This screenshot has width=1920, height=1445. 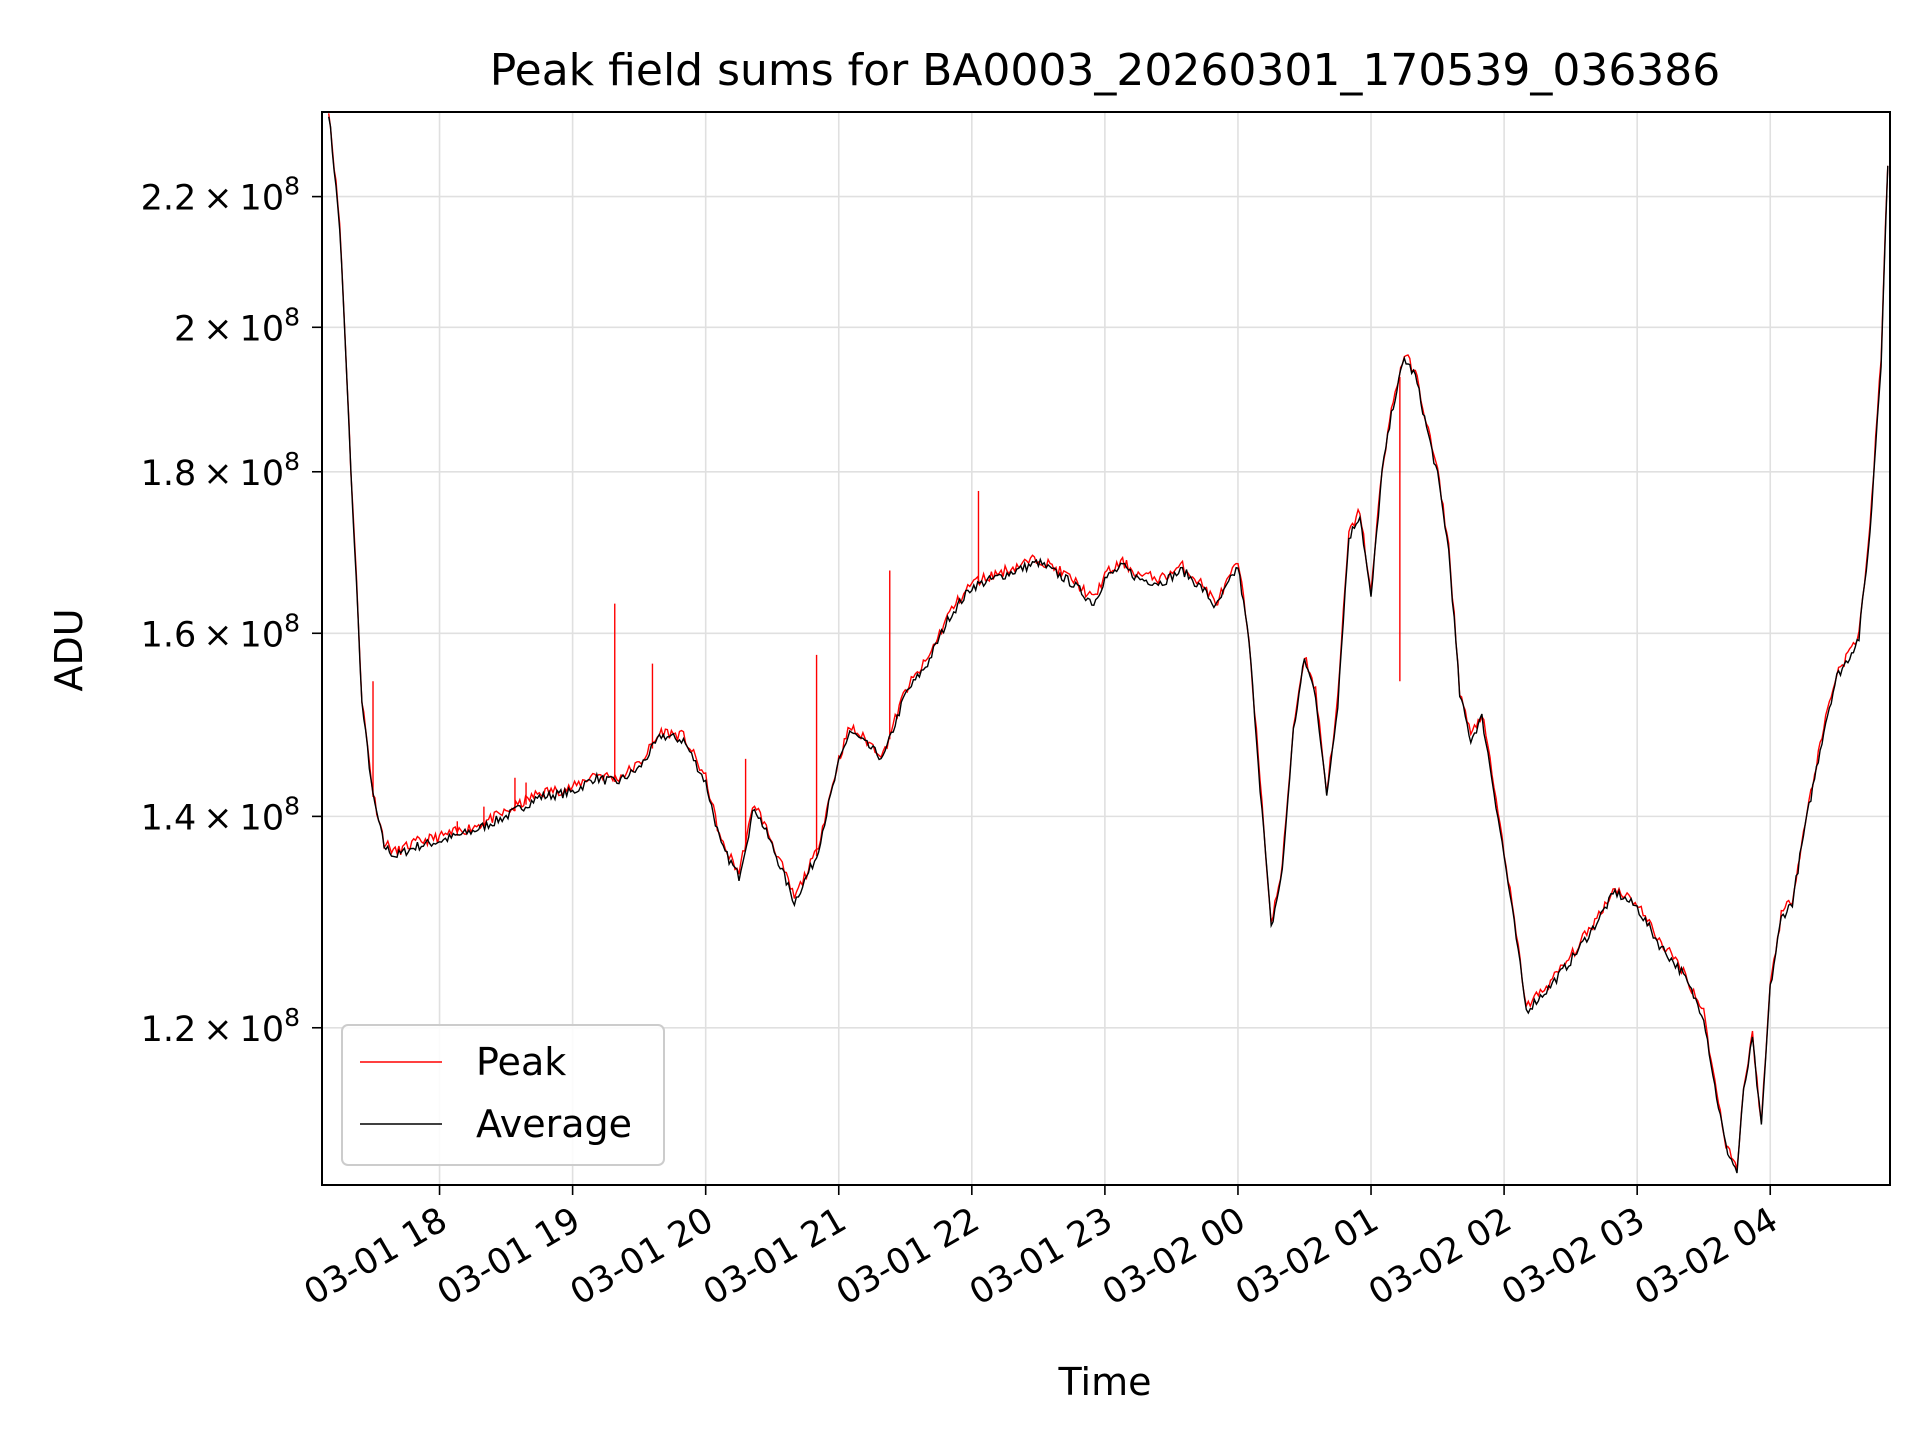 What do you see at coordinates (1573, 1256) in the screenshot?
I see `x-tick-label: 03-02 03` at bounding box center [1573, 1256].